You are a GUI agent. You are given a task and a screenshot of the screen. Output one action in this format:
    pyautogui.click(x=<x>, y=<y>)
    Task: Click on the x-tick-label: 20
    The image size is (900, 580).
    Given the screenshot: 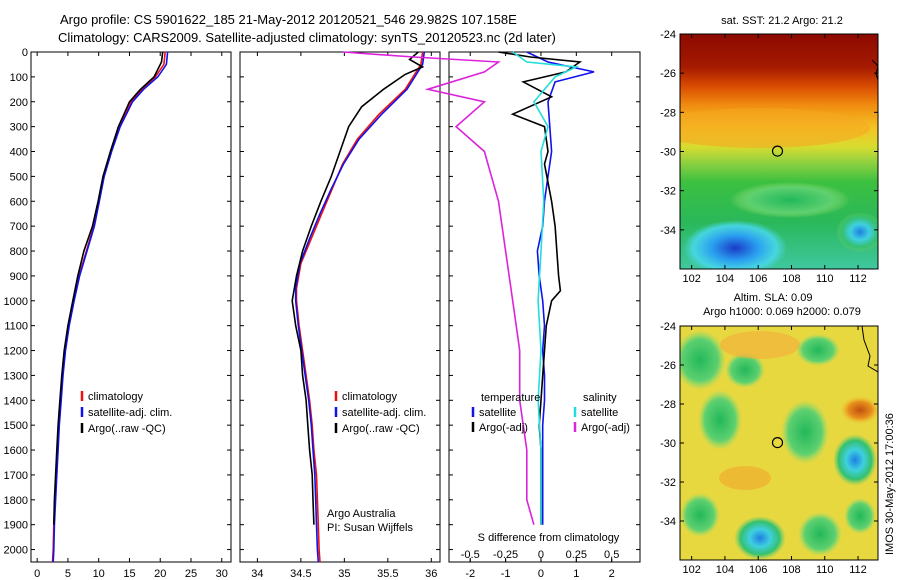 What is the action you would take?
    pyautogui.click(x=160, y=574)
    